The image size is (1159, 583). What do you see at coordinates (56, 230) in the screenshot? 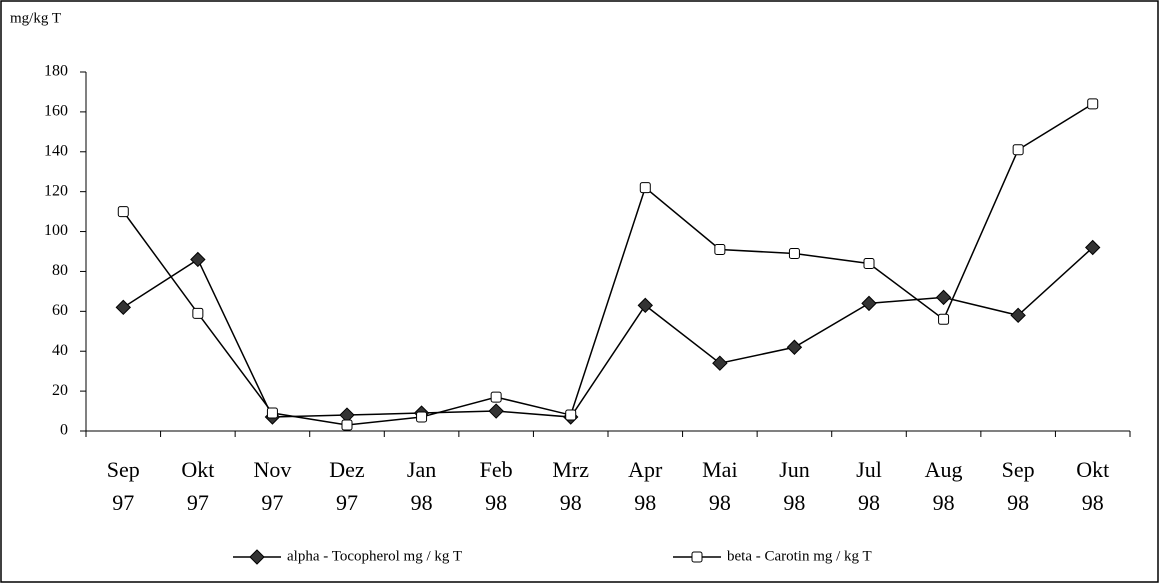
I see `y-tick-label: 100` at bounding box center [56, 230].